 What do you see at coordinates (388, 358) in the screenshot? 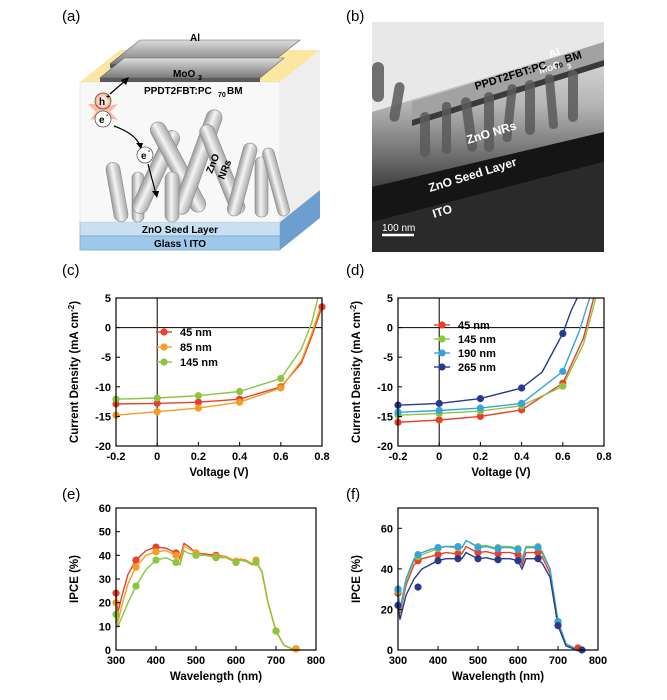
I see `y-tick-label-d-3: -5` at bounding box center [388, 358].